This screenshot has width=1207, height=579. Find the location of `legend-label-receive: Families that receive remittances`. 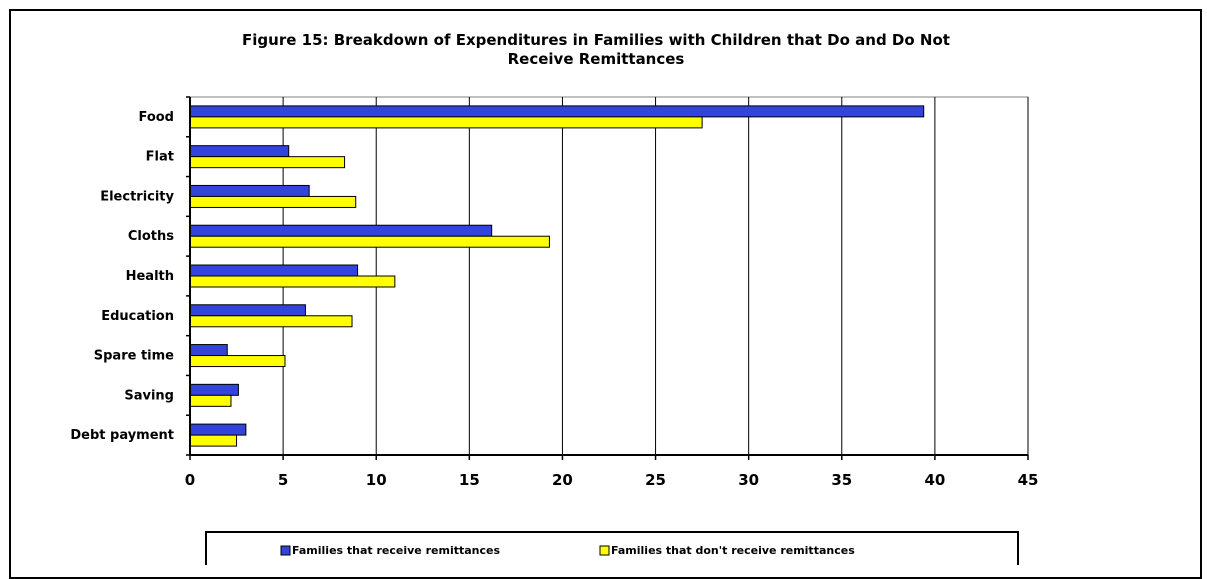

legend-label-receive: Families that receive remittances is located at coordinates (396, 550).